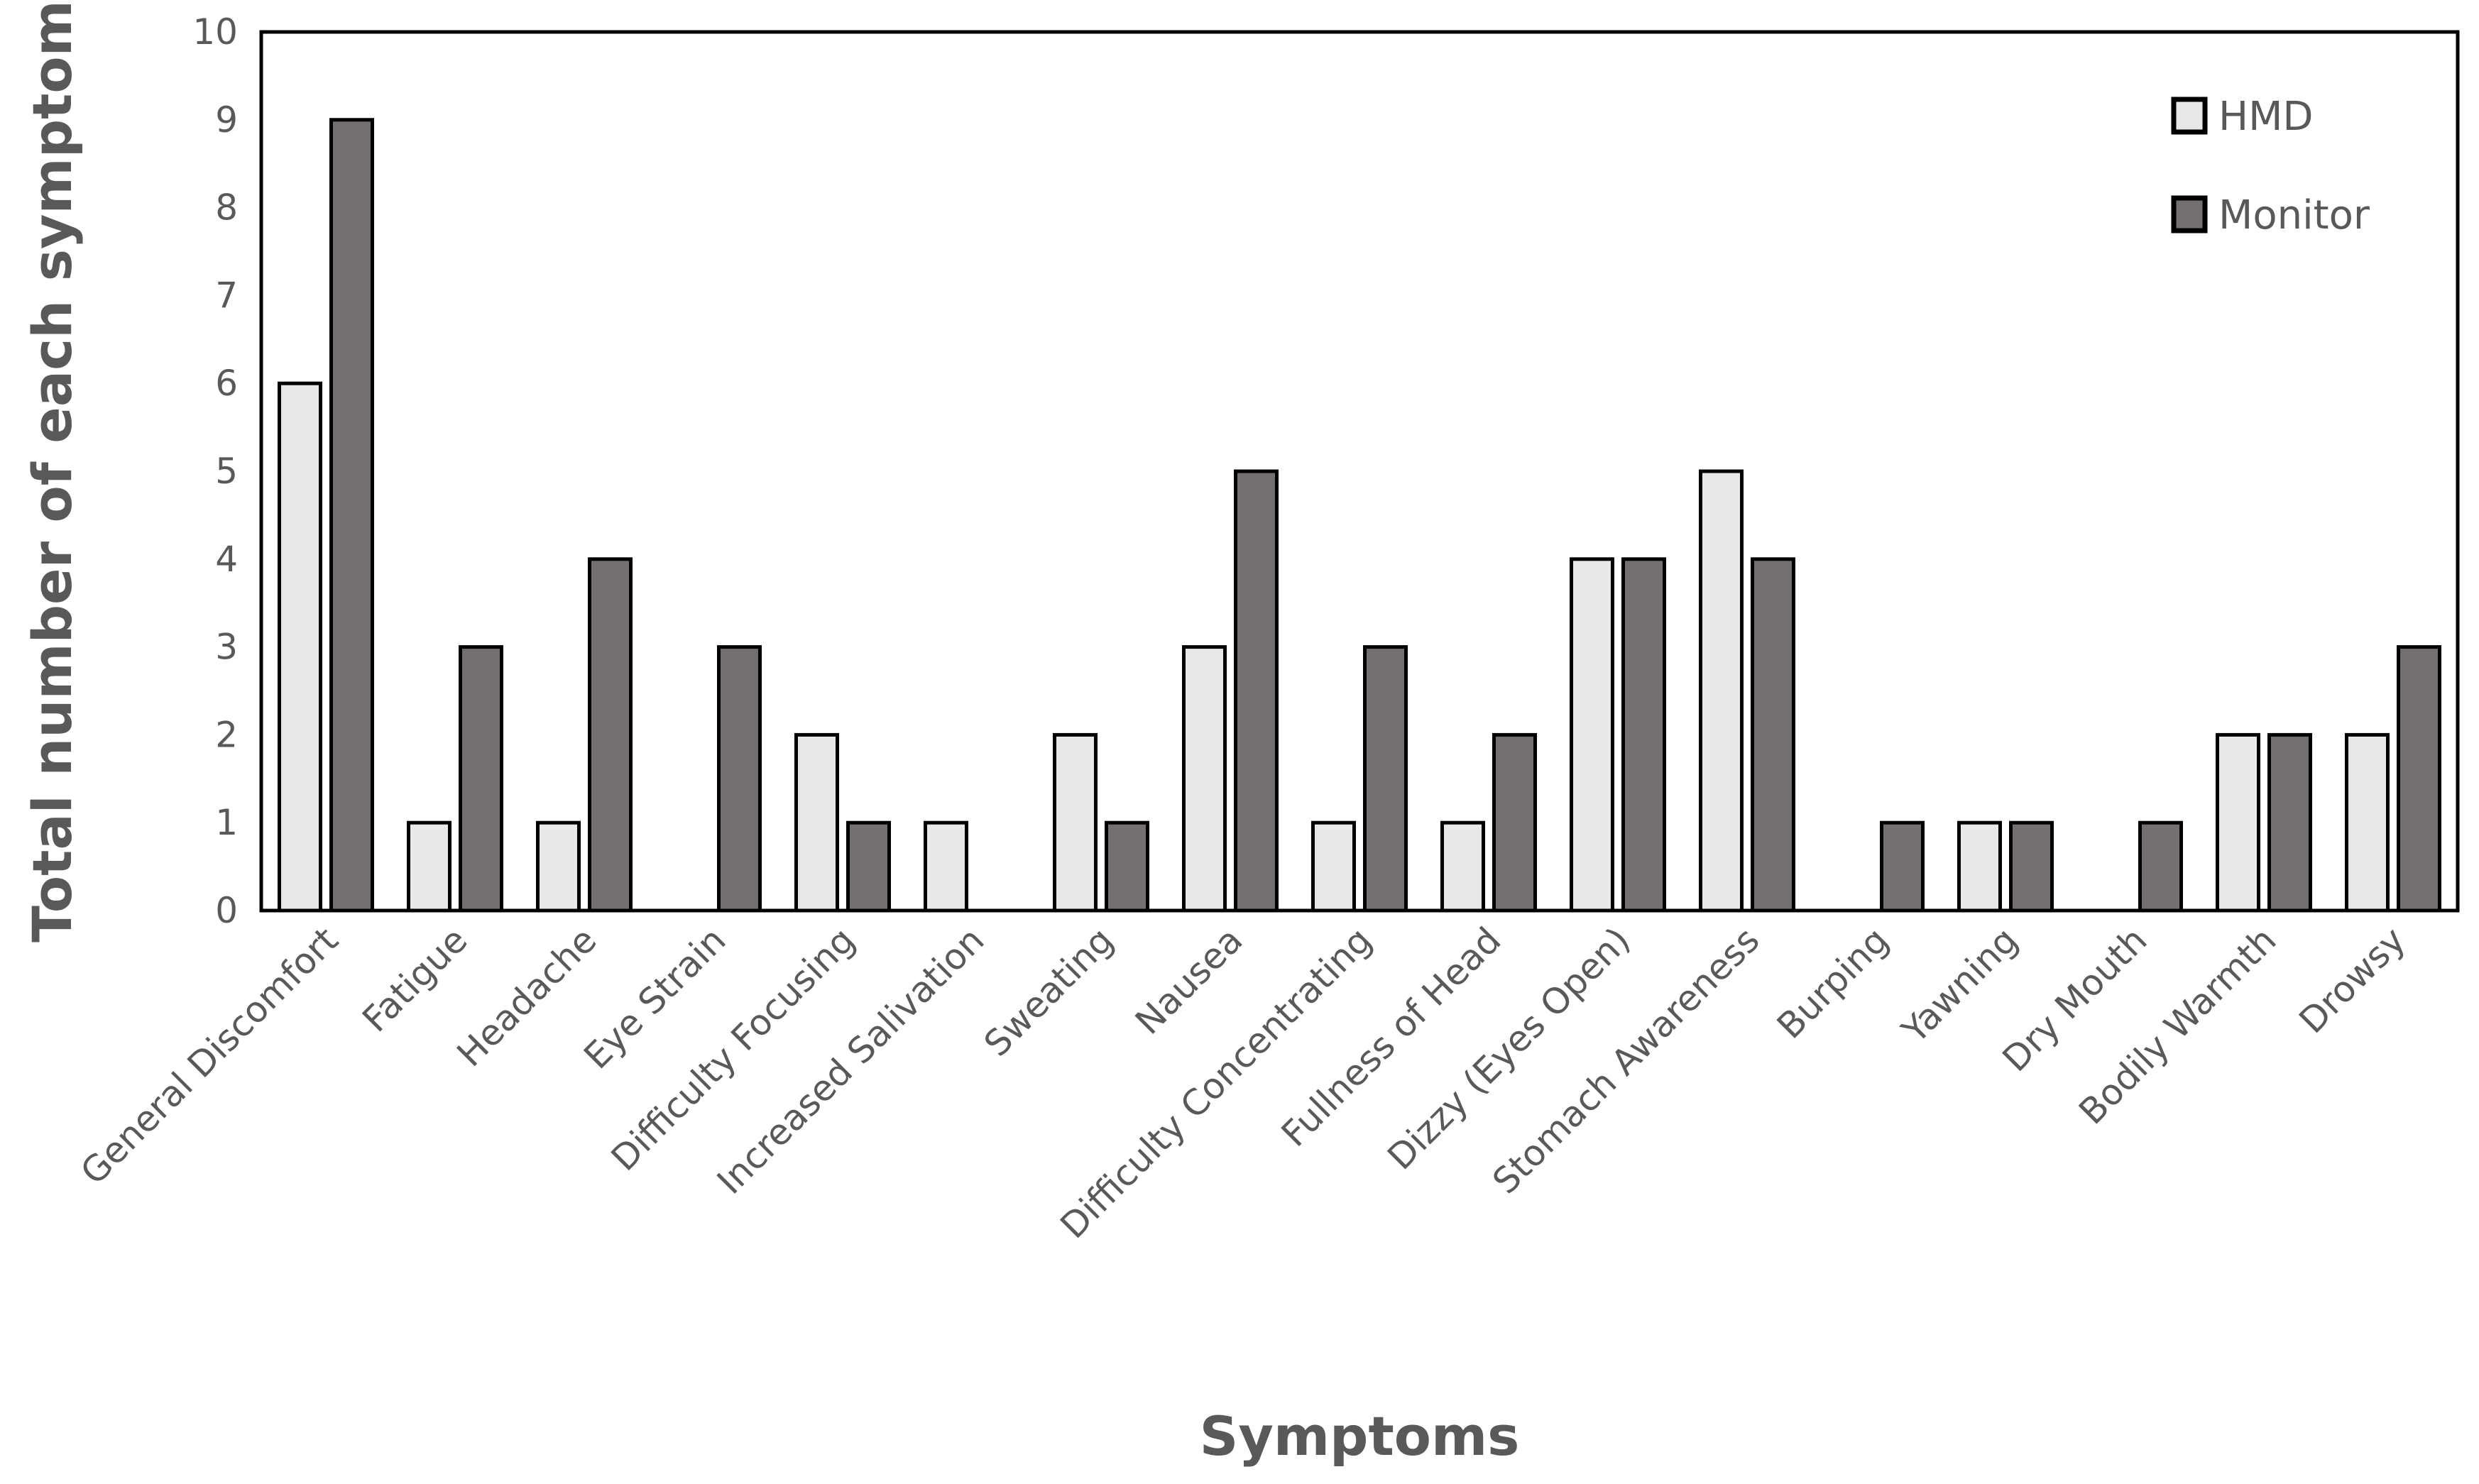 This screenshot has width=2479, height=1484. What do you see at coordinates (226, 120) in the screenshot?
I see `y-tick-label: 9` at bounding box center [226, 120].